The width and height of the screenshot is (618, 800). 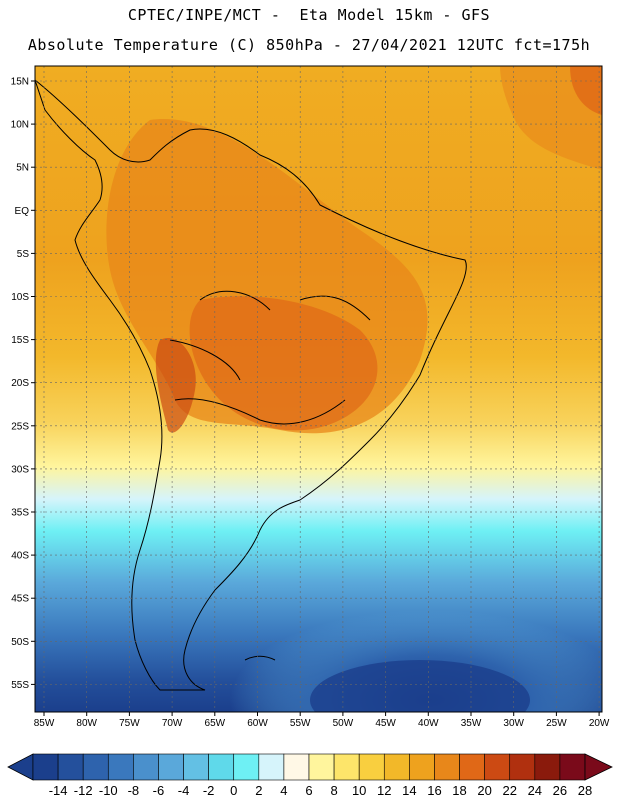 What do you see at coordinates (300, 723) in the screenshot?
I see `lon-label: 55W` at bounding box center [300, 723].